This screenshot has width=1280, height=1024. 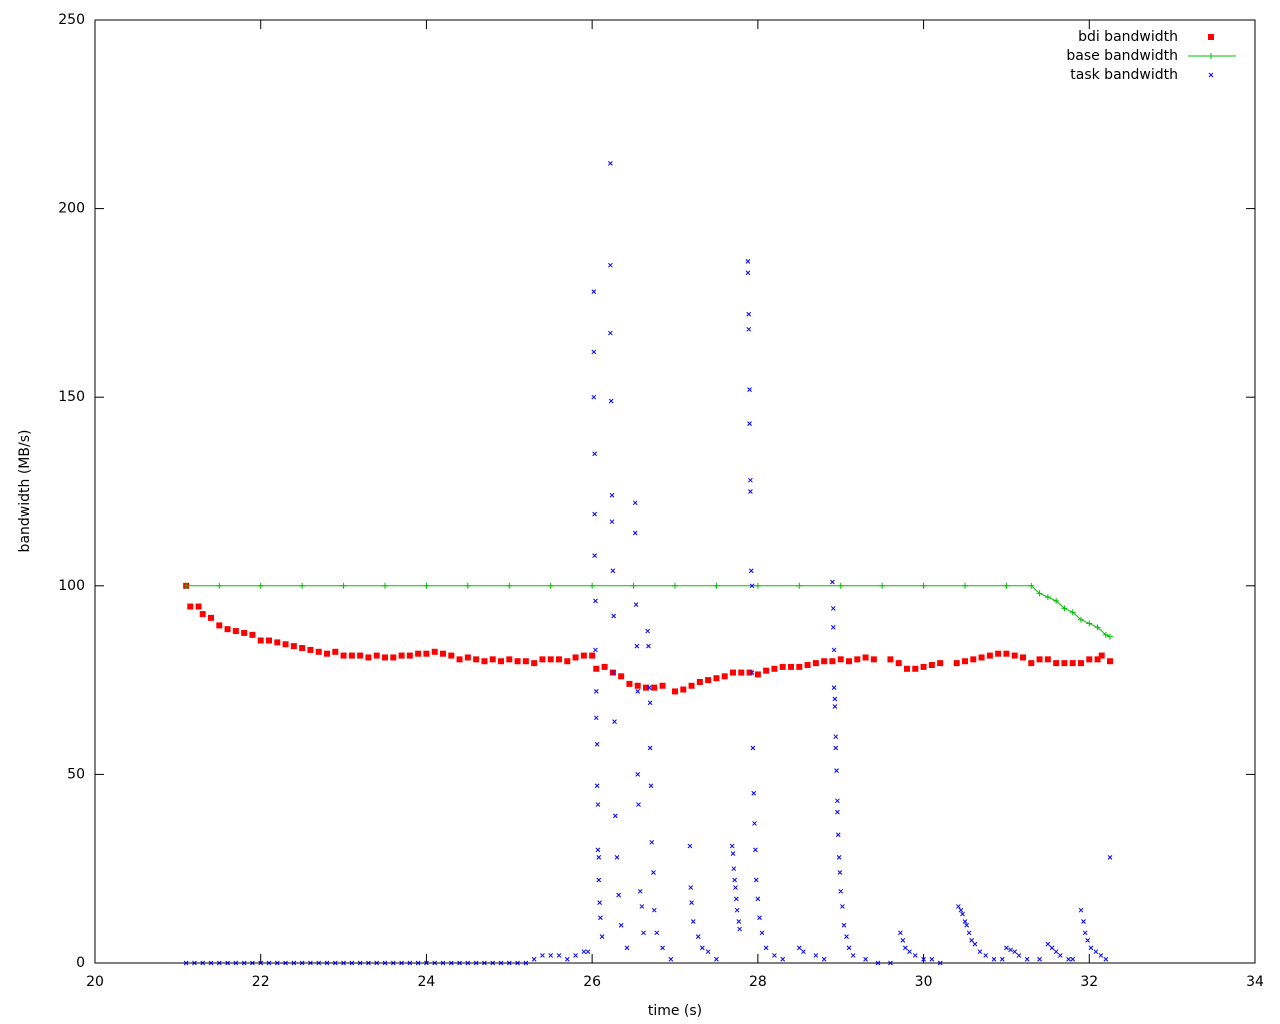 I want to click on x-tick-label: 22, so click(x=261, y=982).